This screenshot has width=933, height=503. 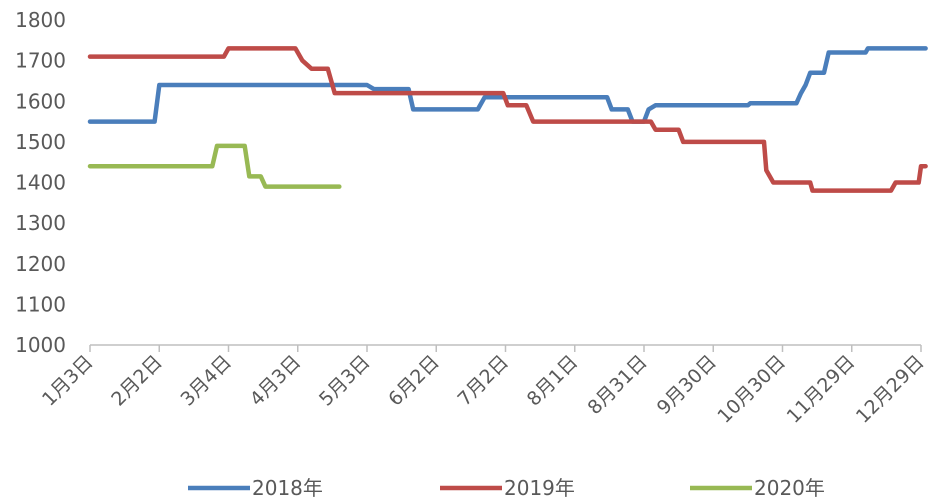 What do you see at coordinates (751, 389) in the screenshot?
I see `x-tick-label: 10月30日` at bounding box center [751, 389].